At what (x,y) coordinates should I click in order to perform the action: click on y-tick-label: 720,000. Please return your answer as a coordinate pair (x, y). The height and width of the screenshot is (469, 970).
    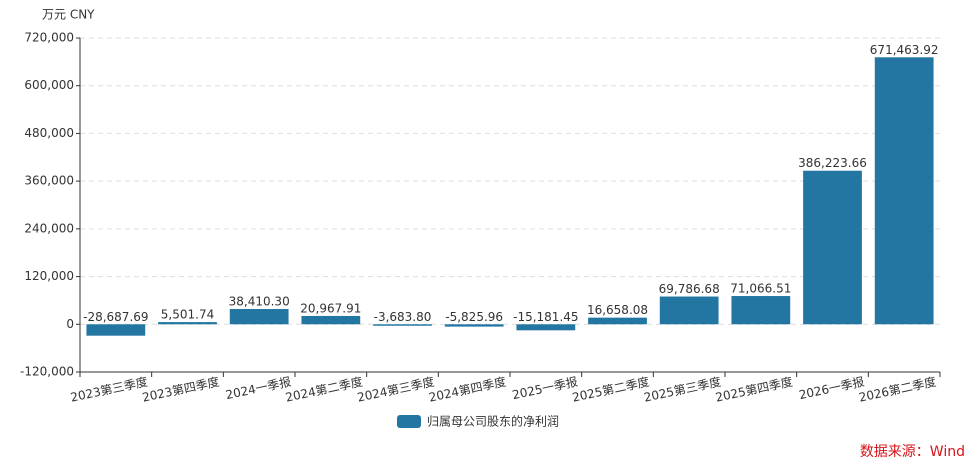
    Looking at the image, I should click on (49, 38).